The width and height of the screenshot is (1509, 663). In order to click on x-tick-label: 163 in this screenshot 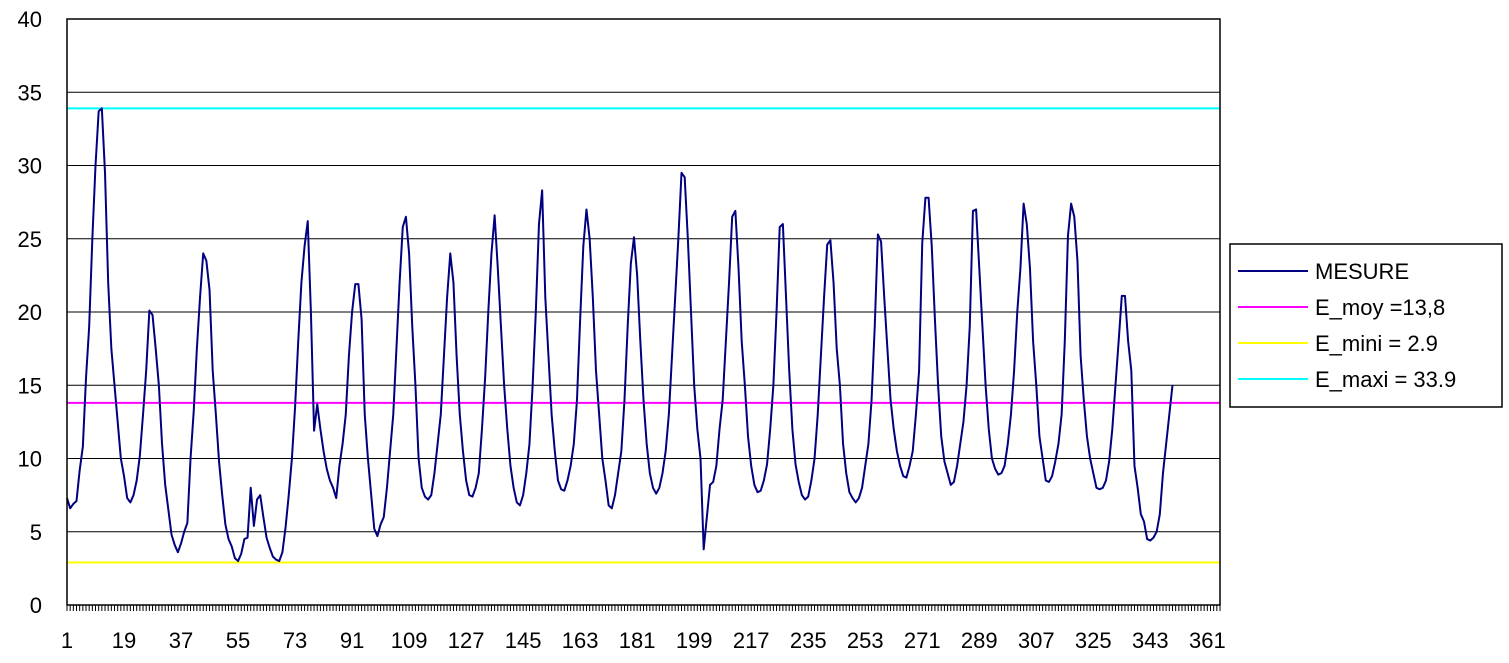, I will do `click(580, 640)`.